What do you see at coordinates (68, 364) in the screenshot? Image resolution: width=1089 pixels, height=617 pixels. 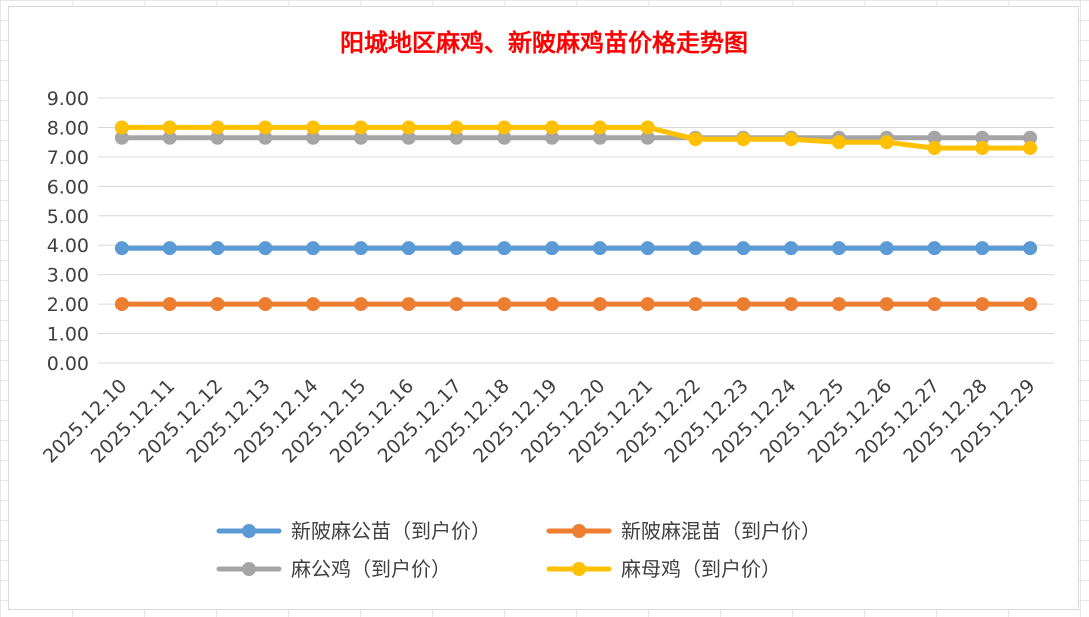 I see `y-tick-label: 0.00` at bounding box center [68, 364].